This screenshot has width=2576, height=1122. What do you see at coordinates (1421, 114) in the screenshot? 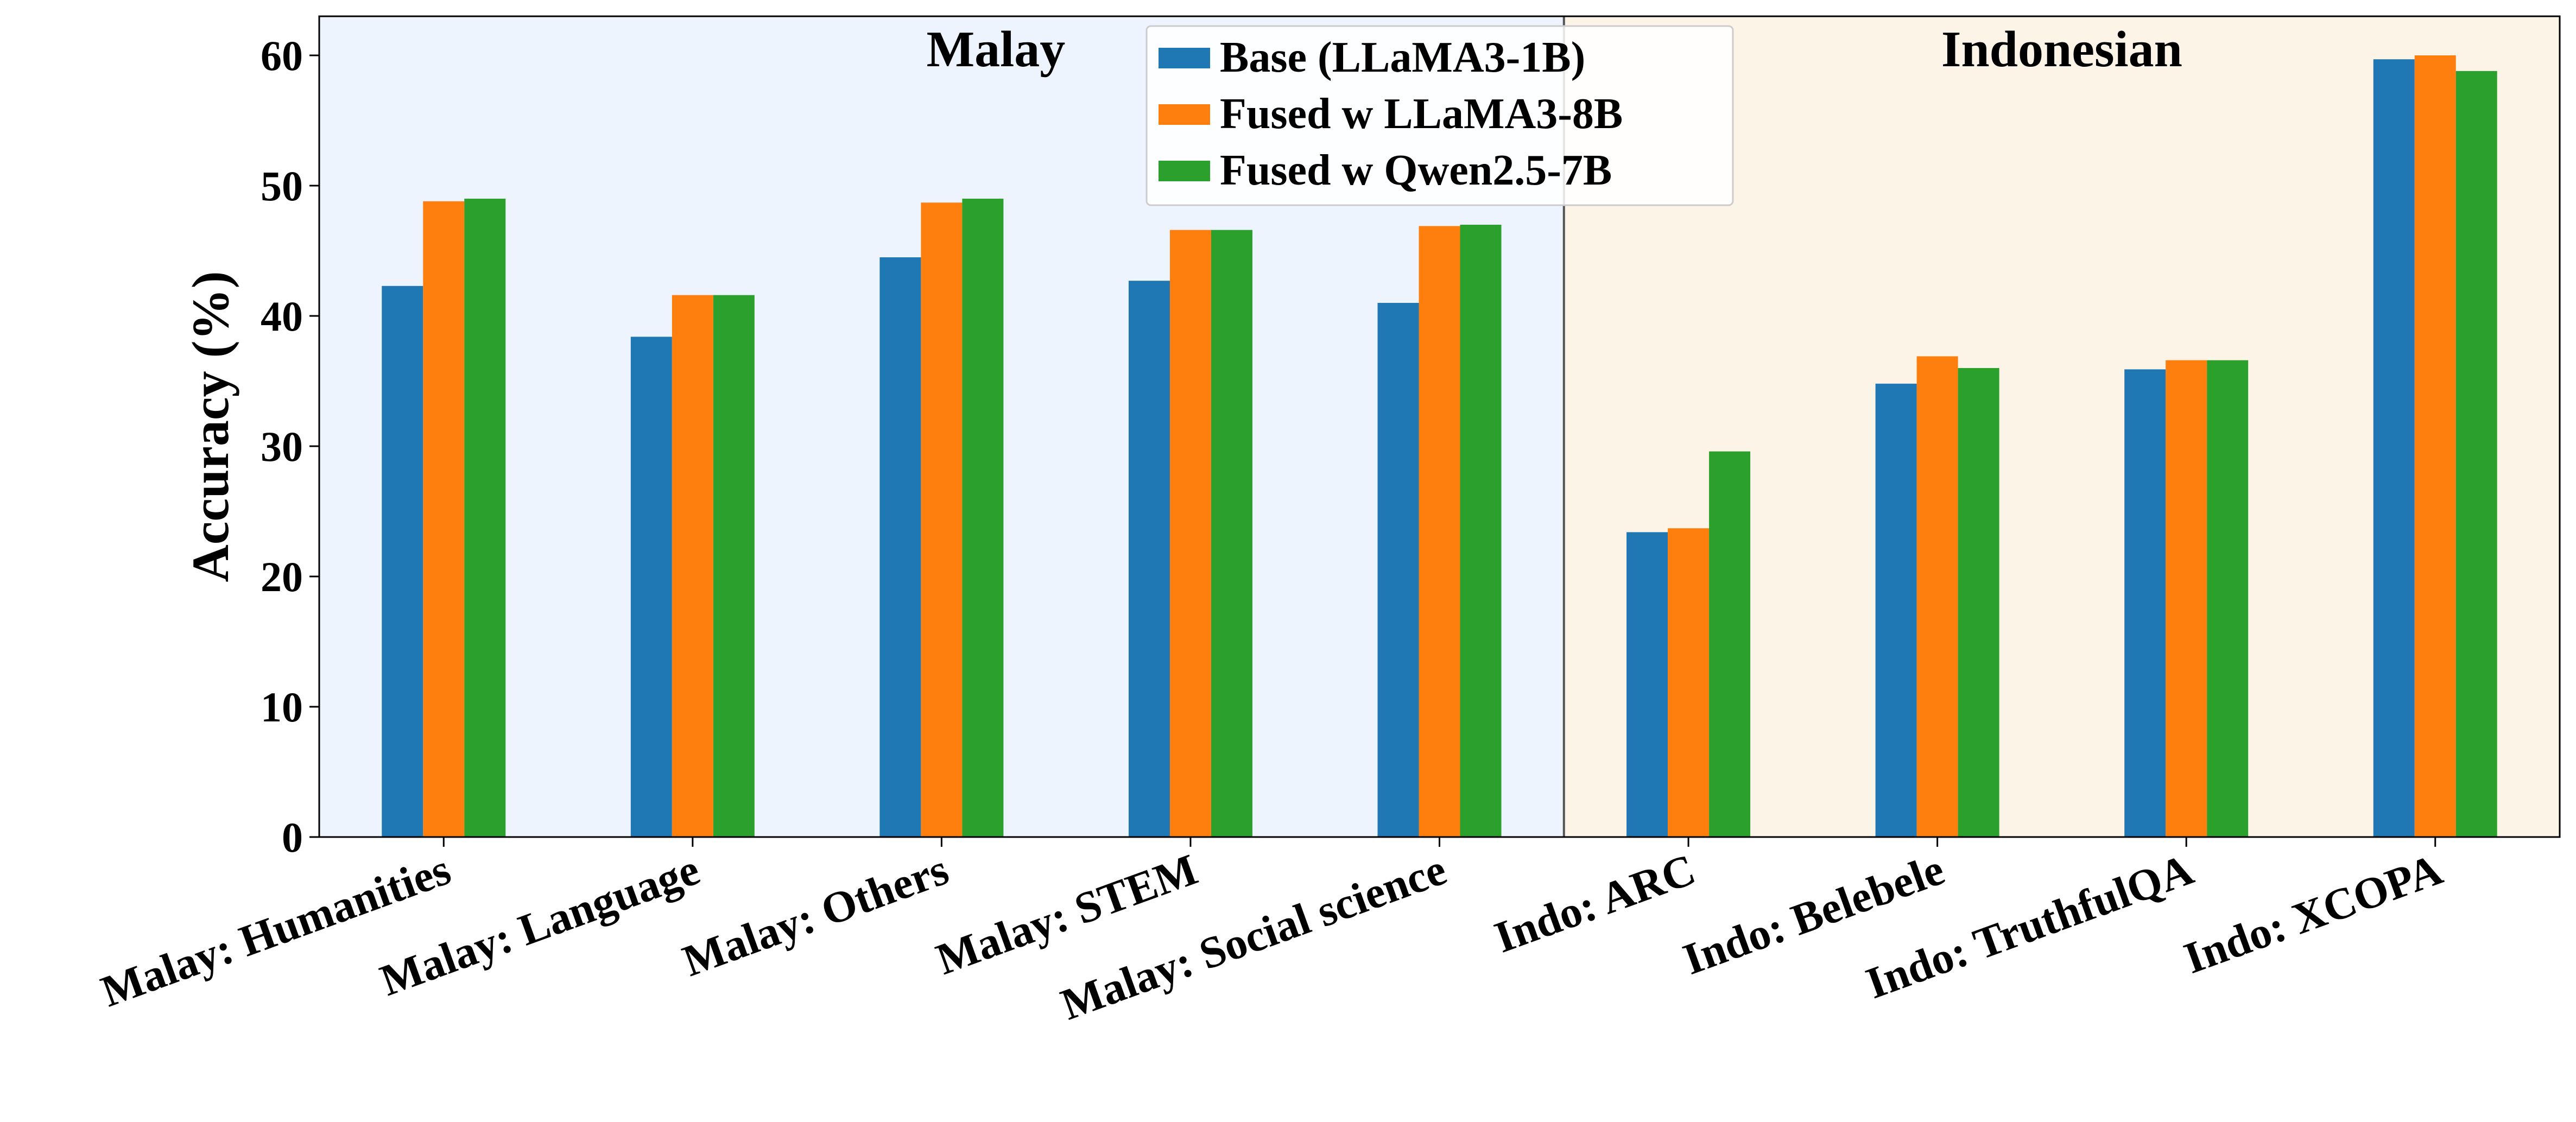
I see `legend-label-2: Fused w LLaMA3-8B` at bounding box center [1421, 114].